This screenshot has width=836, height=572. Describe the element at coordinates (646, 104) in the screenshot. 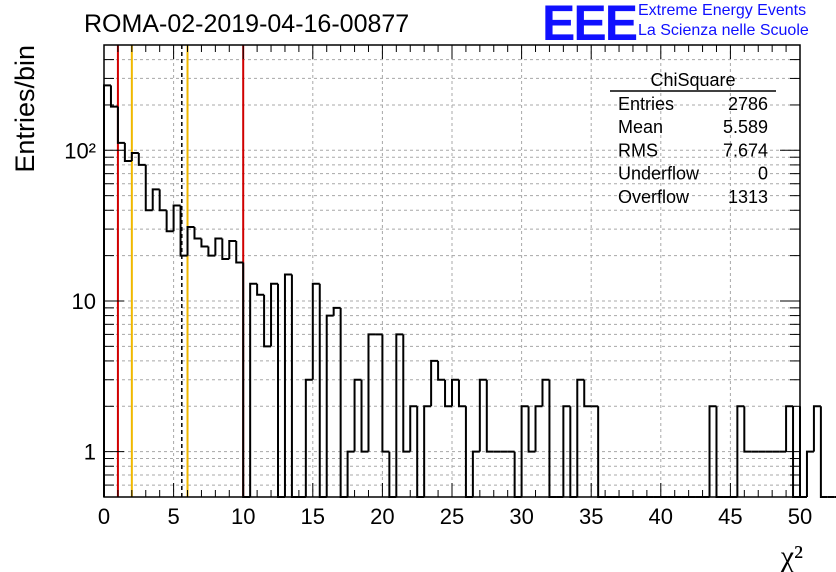

I see `stats-label: Entries` at that location.